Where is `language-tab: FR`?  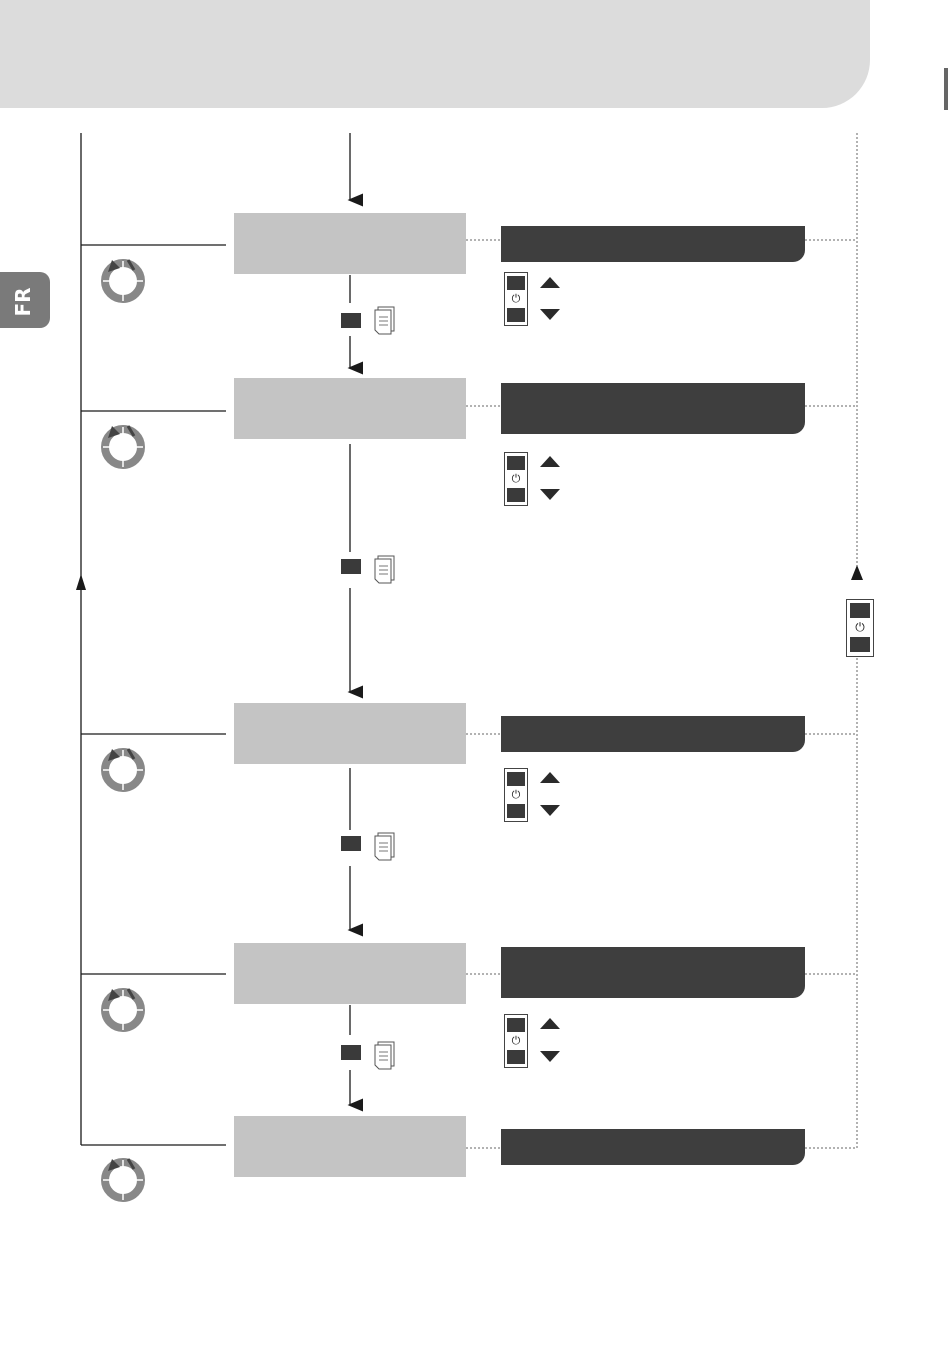 language-tab: FR is located at coordinates (25, 300).